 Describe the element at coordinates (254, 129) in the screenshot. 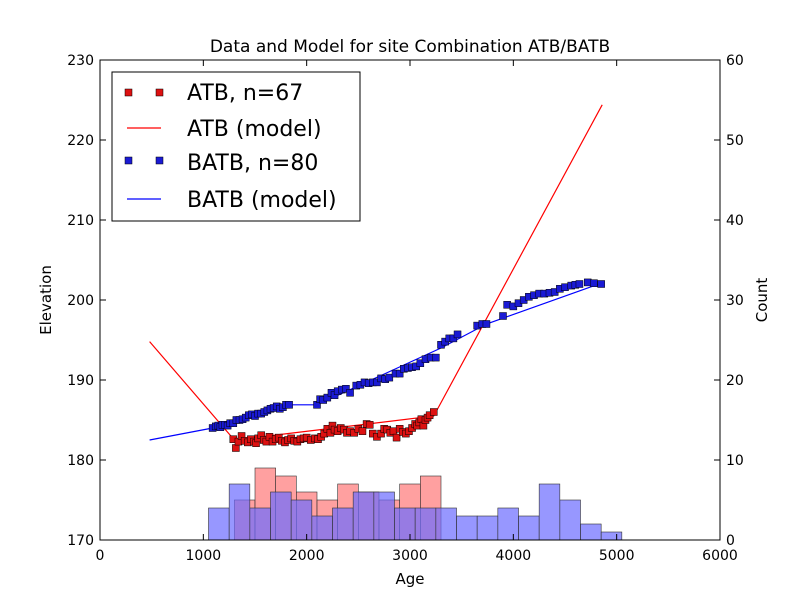

I see `legend-label-atb-model: ATB (model)` at that location.